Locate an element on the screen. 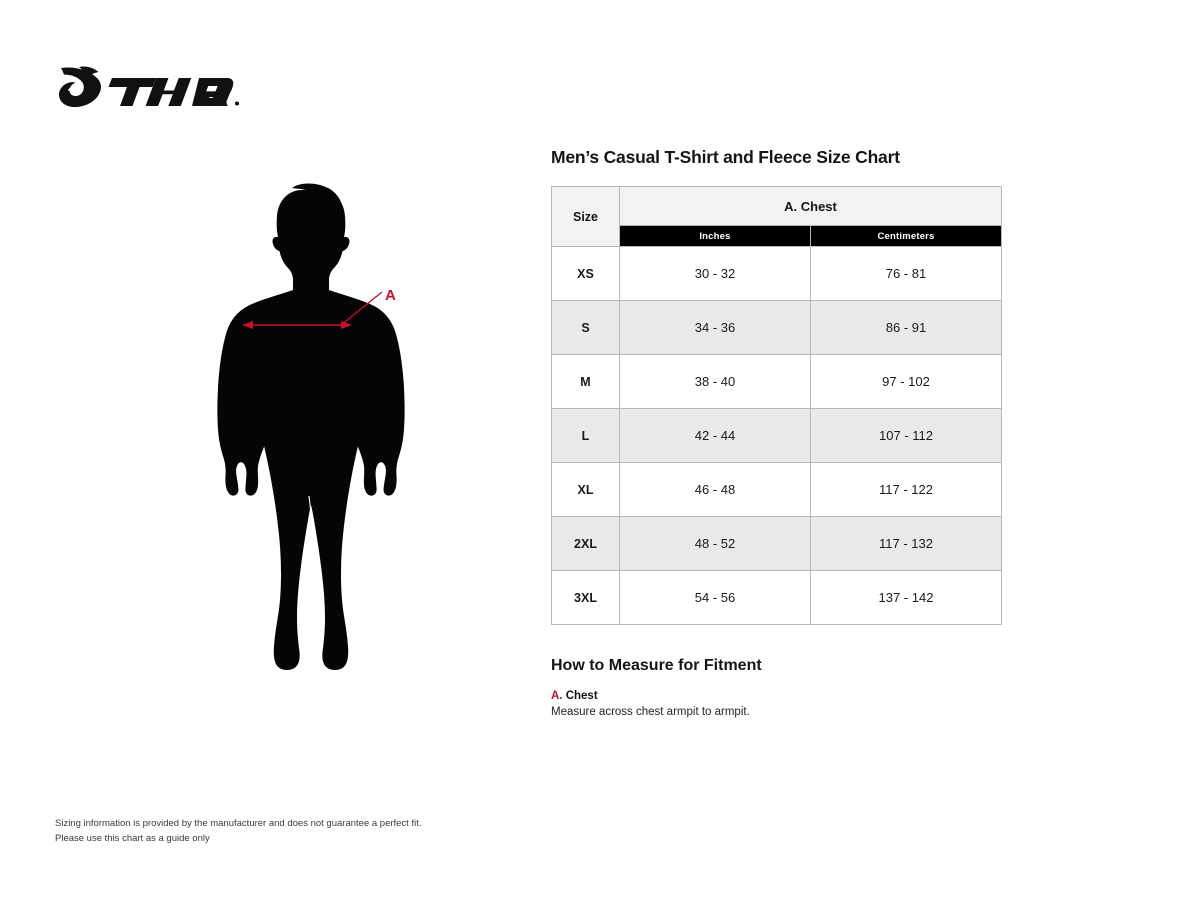 The image size is (1200, 900). thor-brand-logo is located at coordinates (155, 87).